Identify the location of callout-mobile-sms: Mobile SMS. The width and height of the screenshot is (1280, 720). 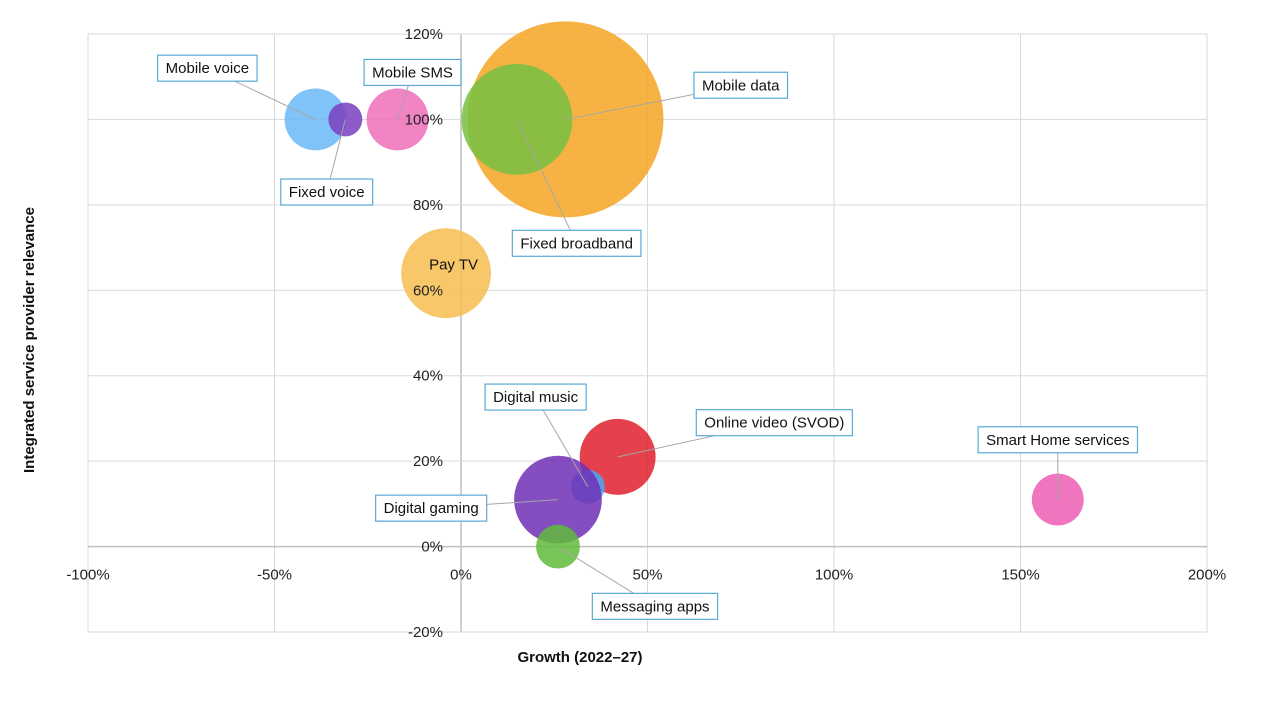
(412, 89).